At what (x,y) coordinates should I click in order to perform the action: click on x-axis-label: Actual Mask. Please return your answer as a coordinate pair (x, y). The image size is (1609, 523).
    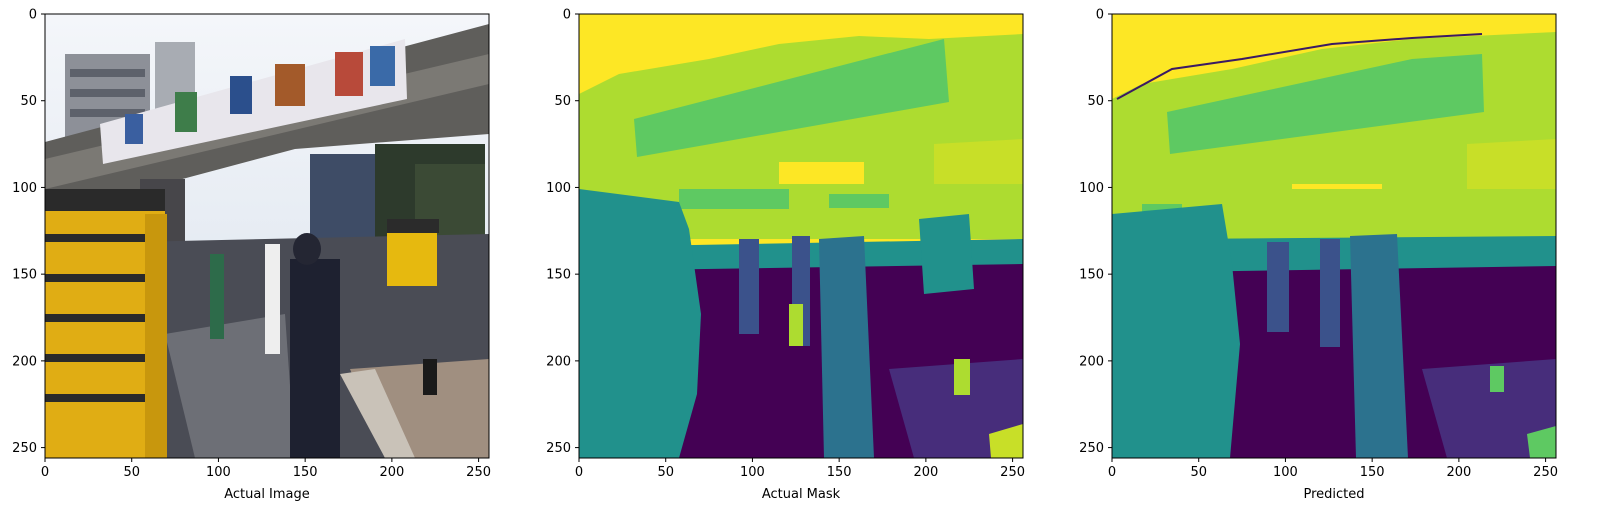
    Looking at the image, I should click on (801, 494).